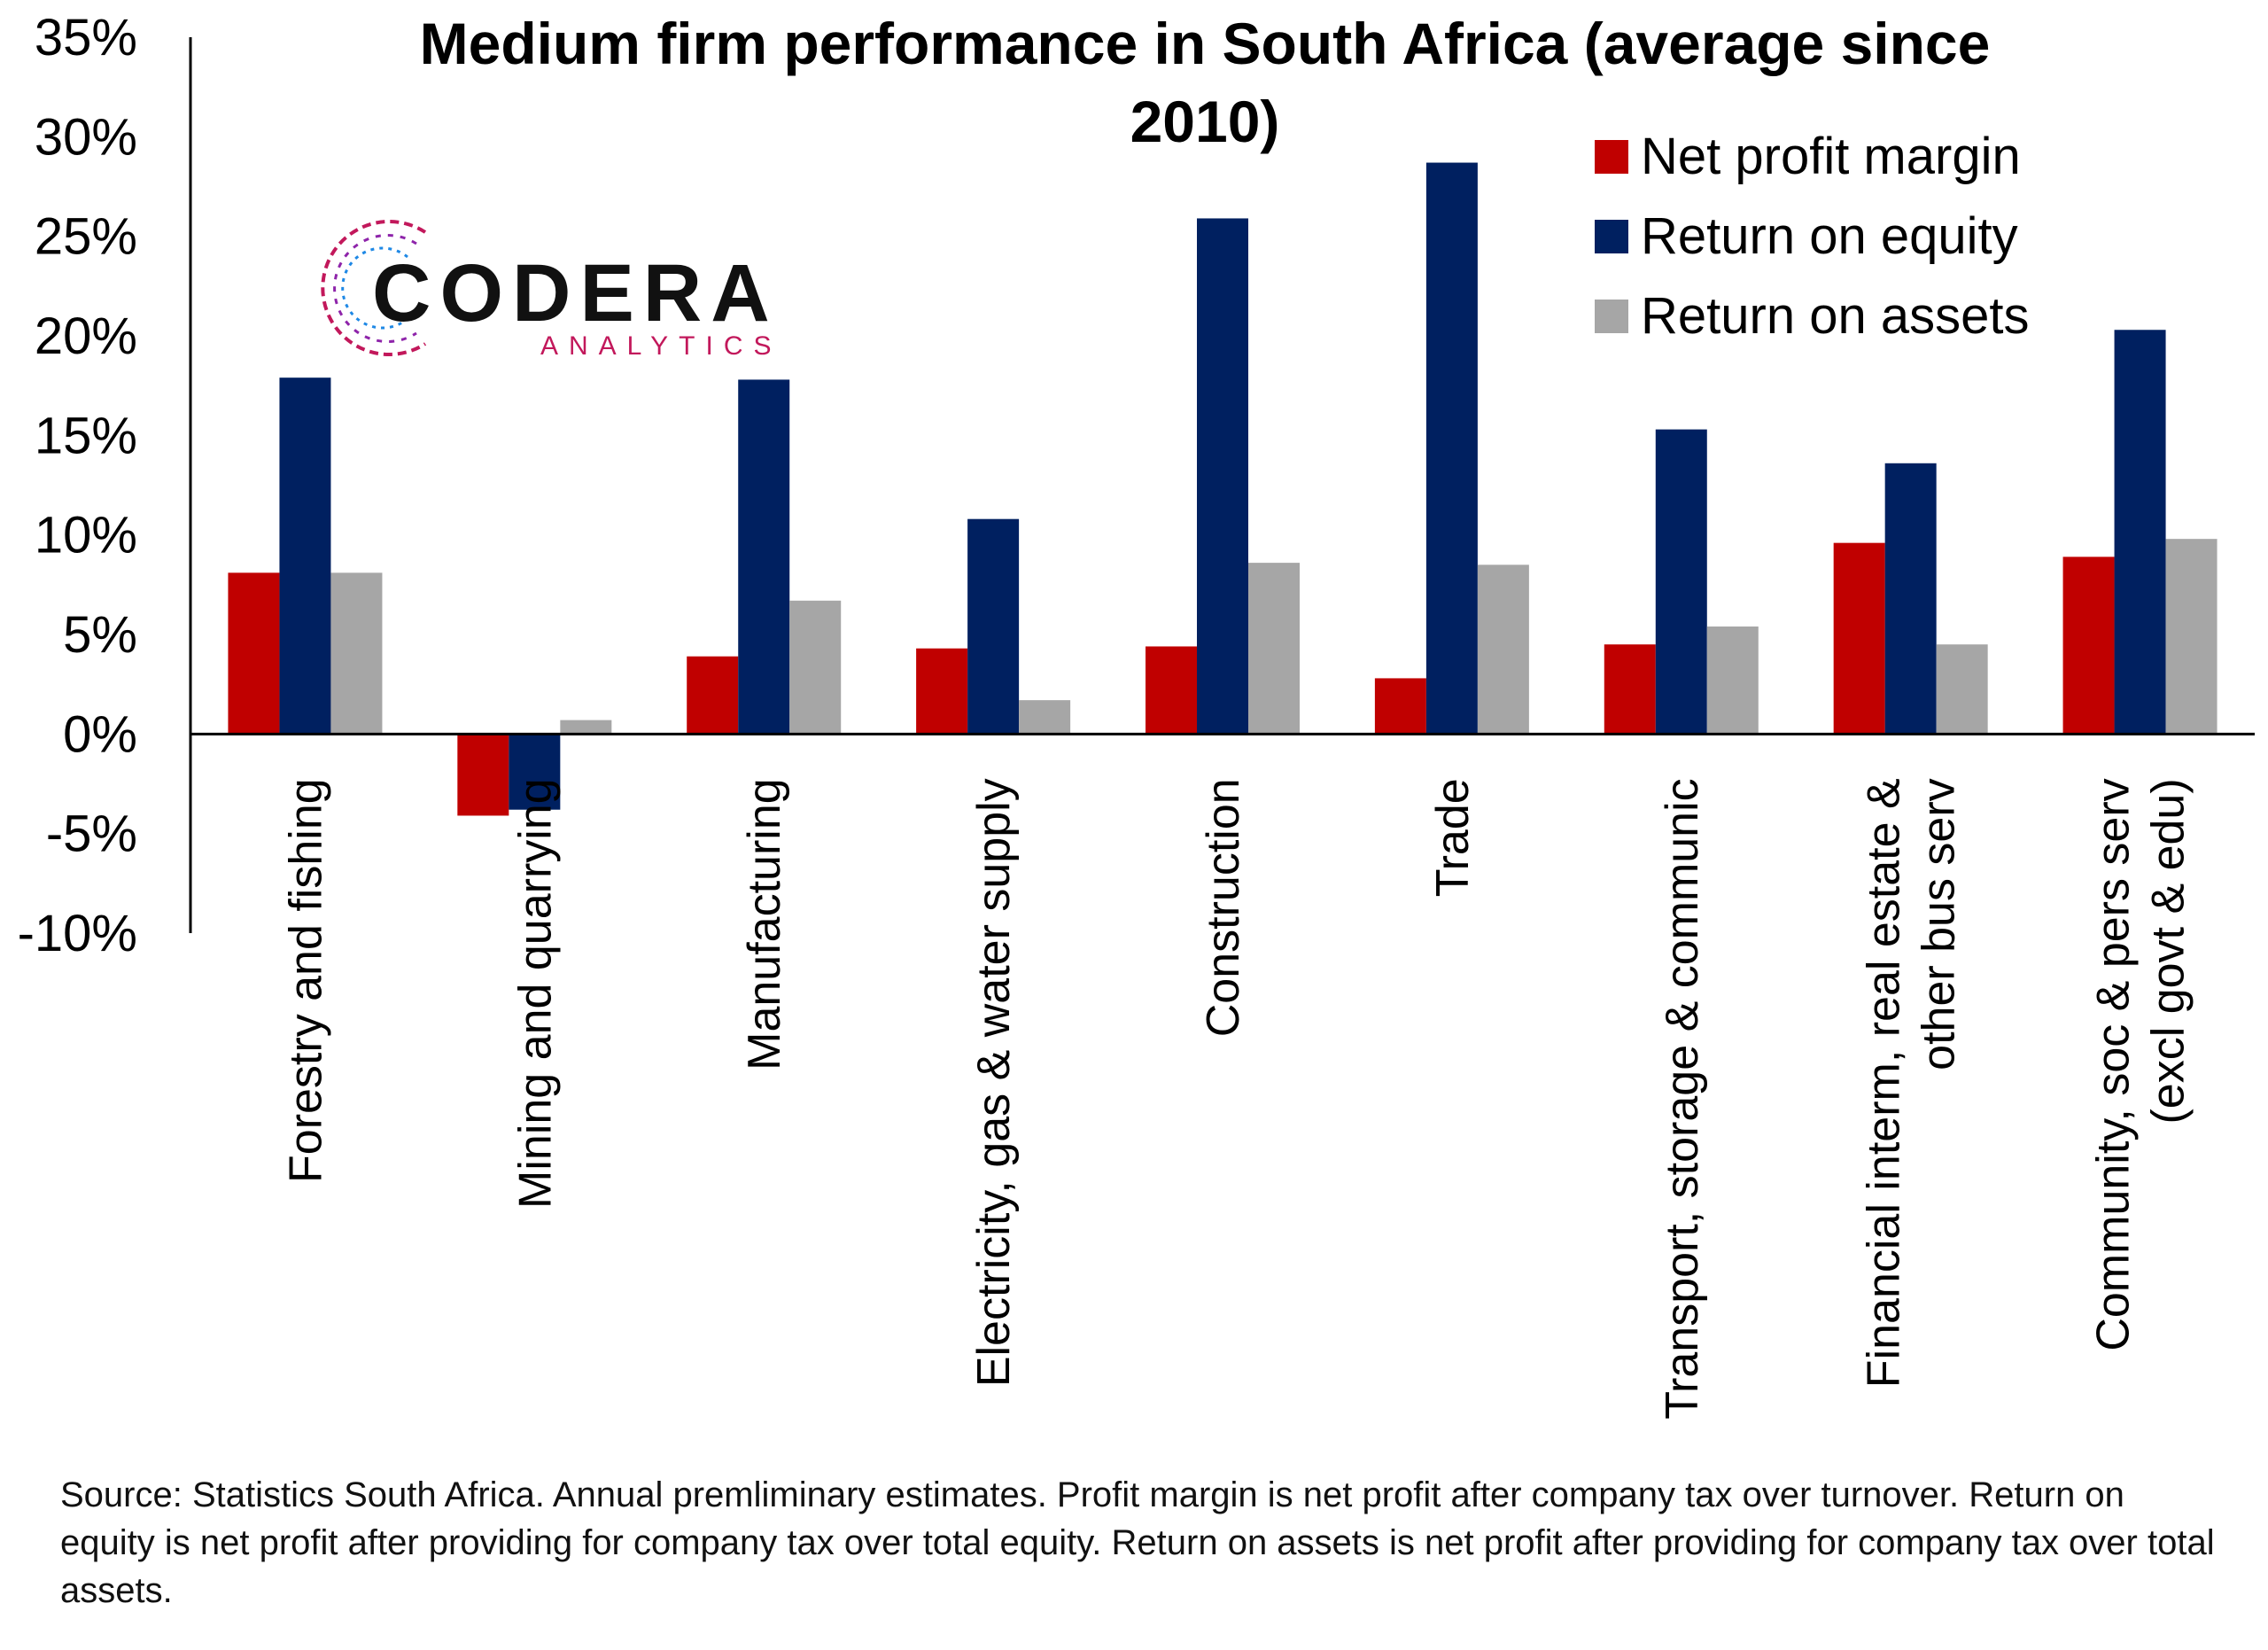 This screenshot has width=2268, height=1650. I want to click on logo-circuit-icon, so click(374, 288).